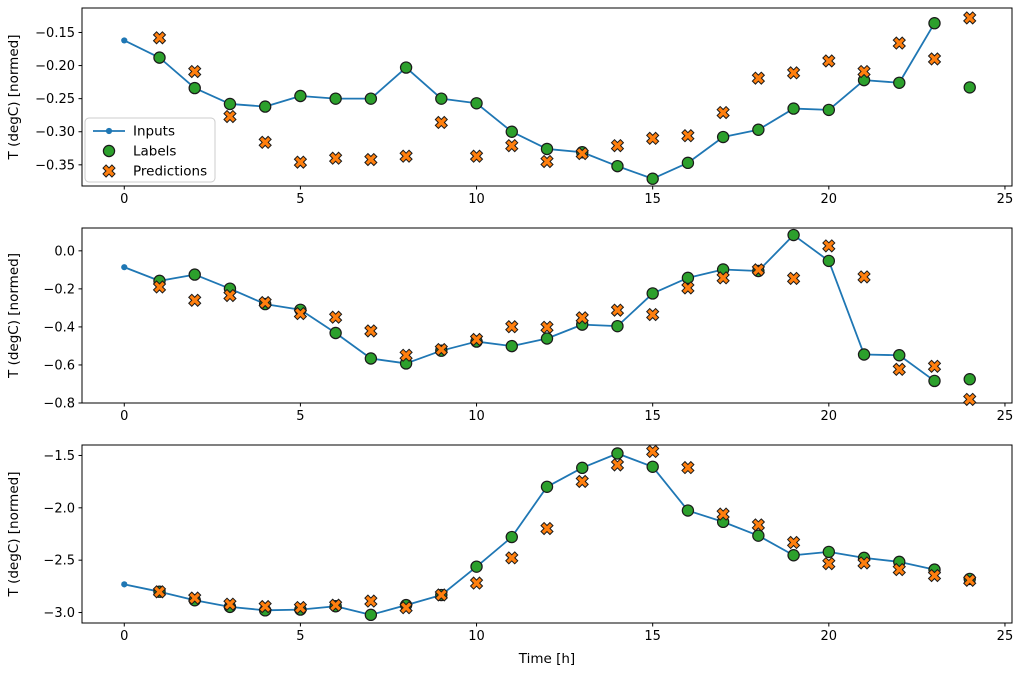 Image resolution: width=1023 pixels, height=679 pixels. Describe the element at coordinates (55, 33) in the screenshot. I see `panel-1-y-tick-label: −0.15` at that location.